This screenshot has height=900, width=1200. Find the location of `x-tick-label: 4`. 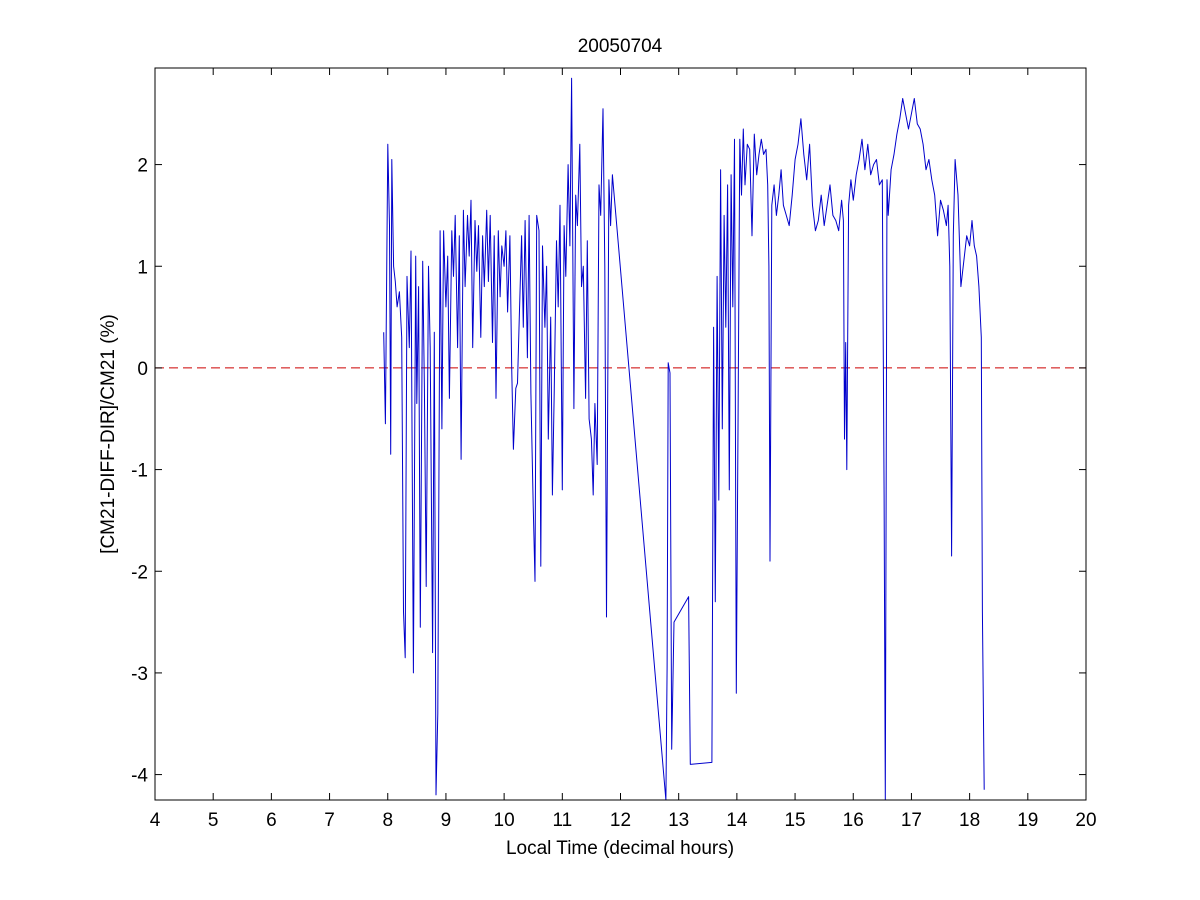

x-tick-label: 4 is located at coordinates (155, 820).